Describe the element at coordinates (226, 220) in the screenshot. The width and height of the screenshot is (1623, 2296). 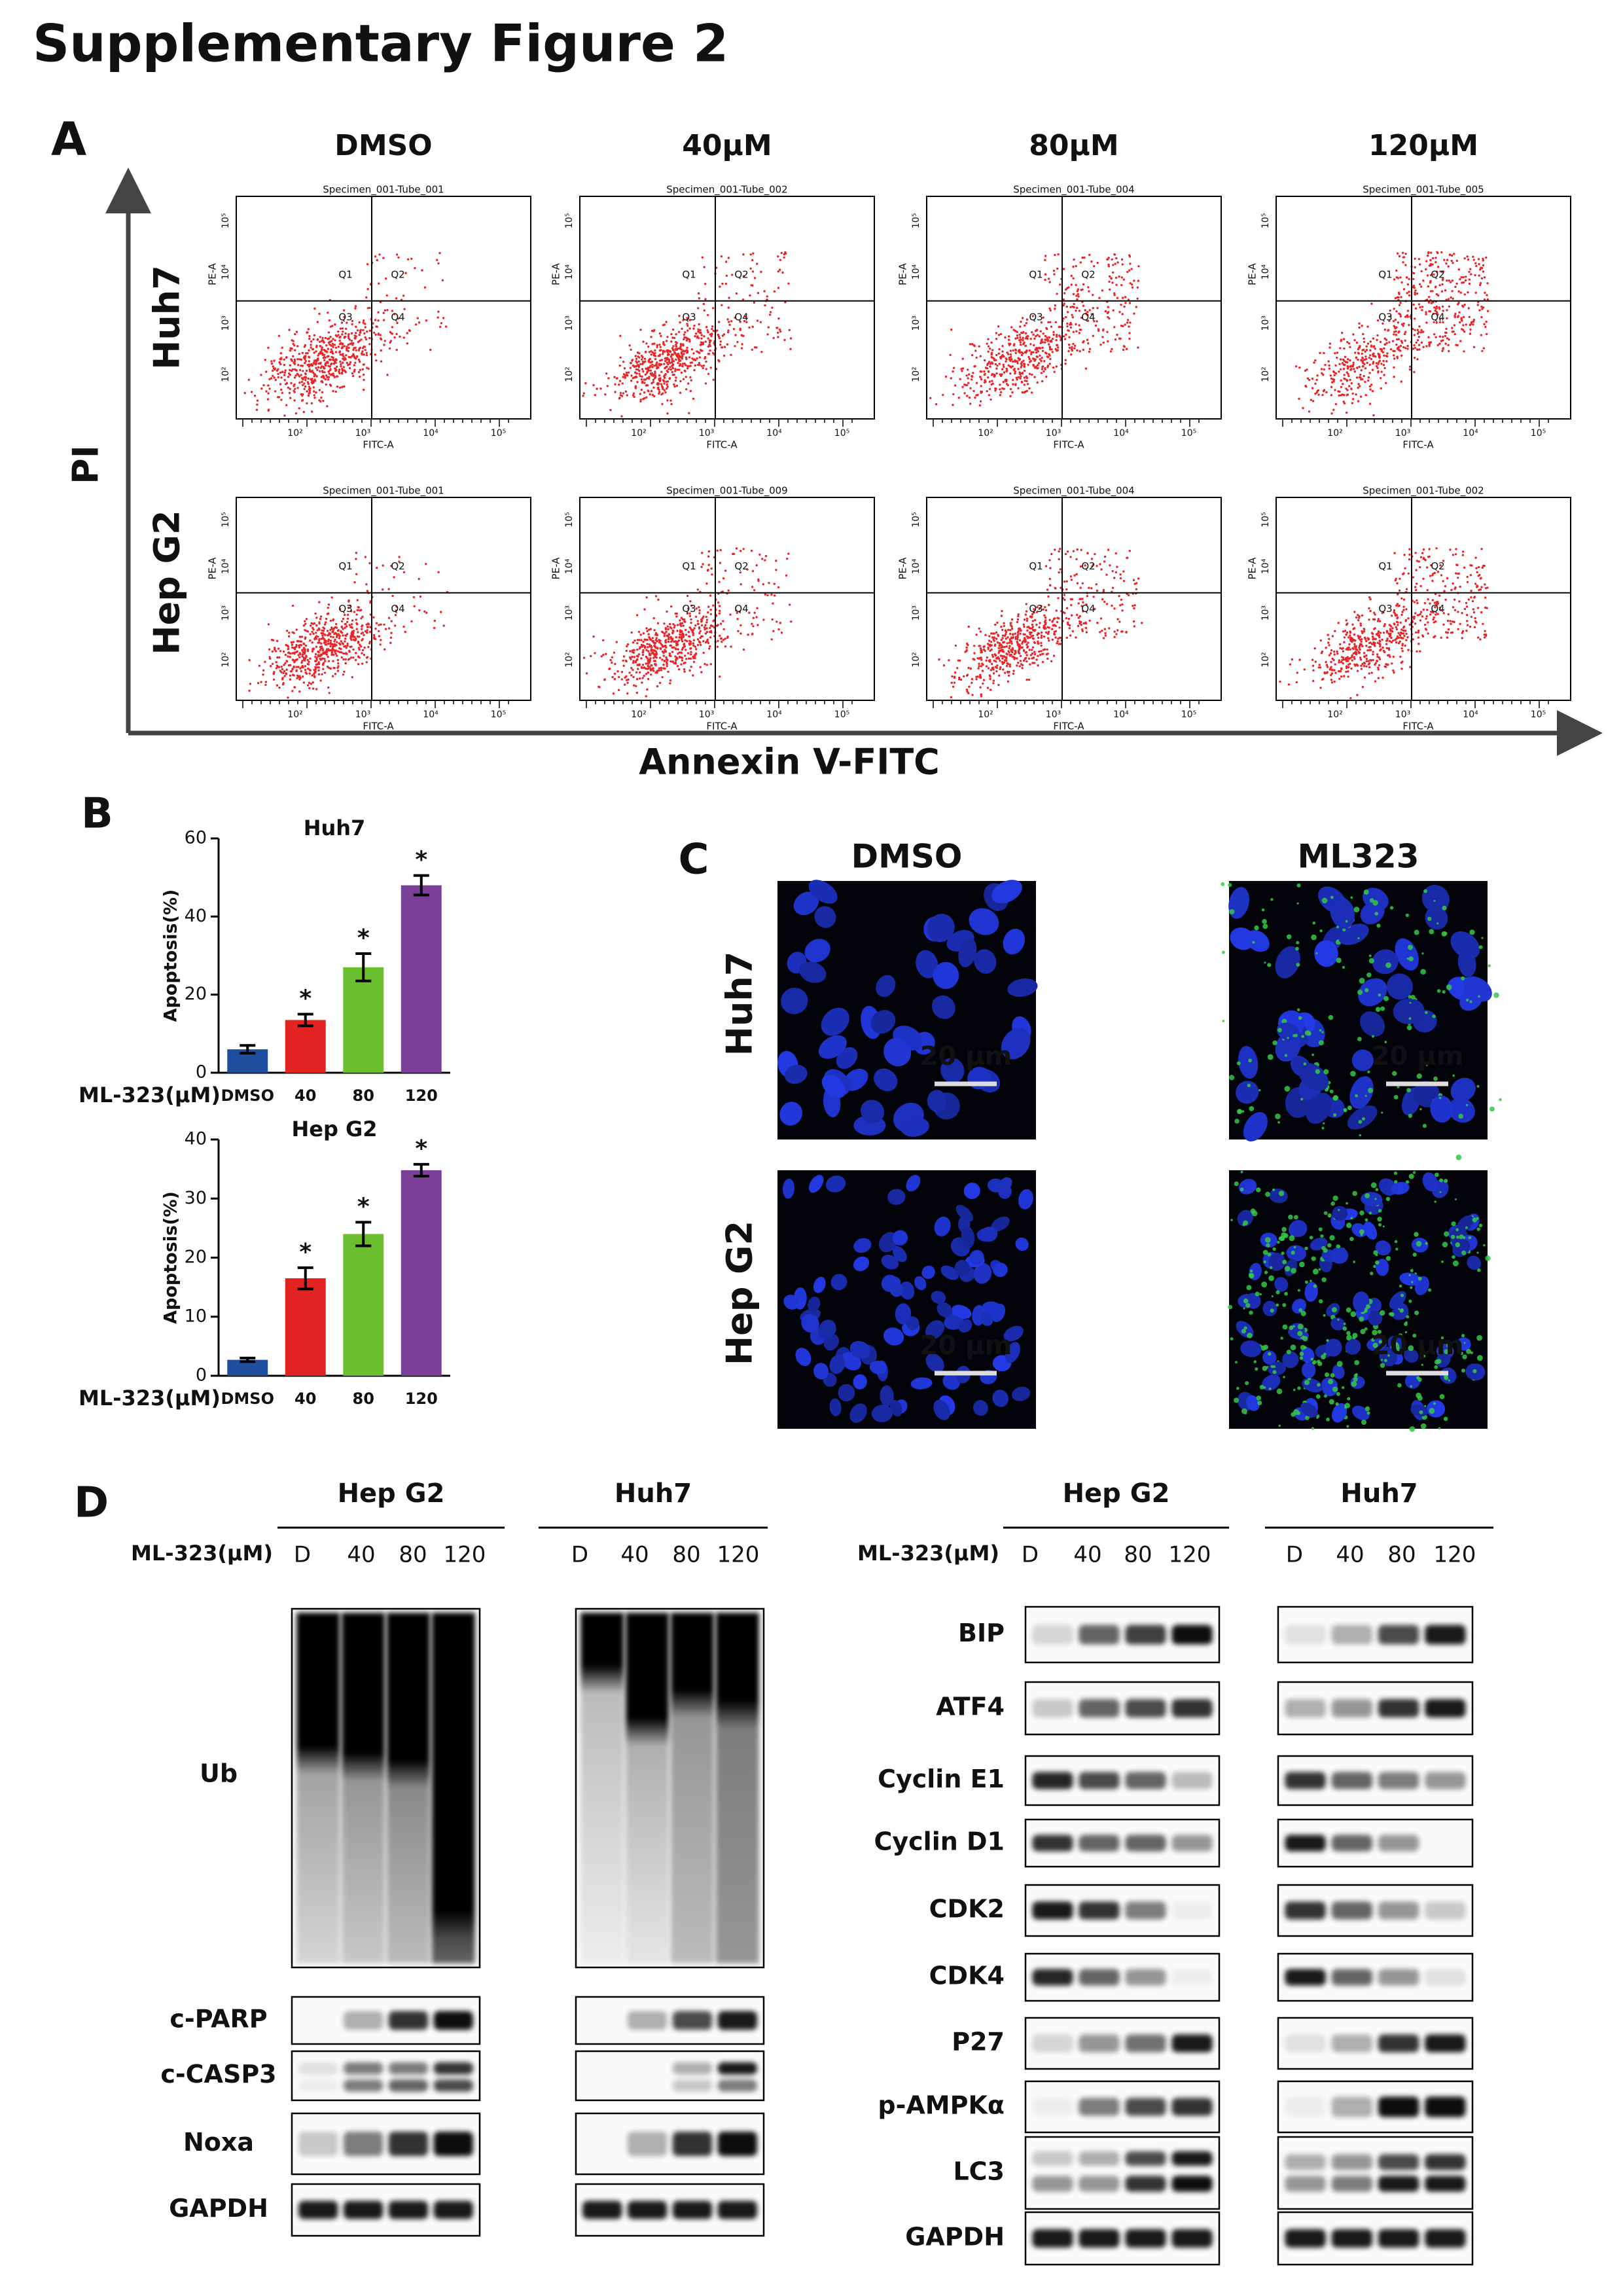
I see `y-tick-label: 10⁵` at that location.